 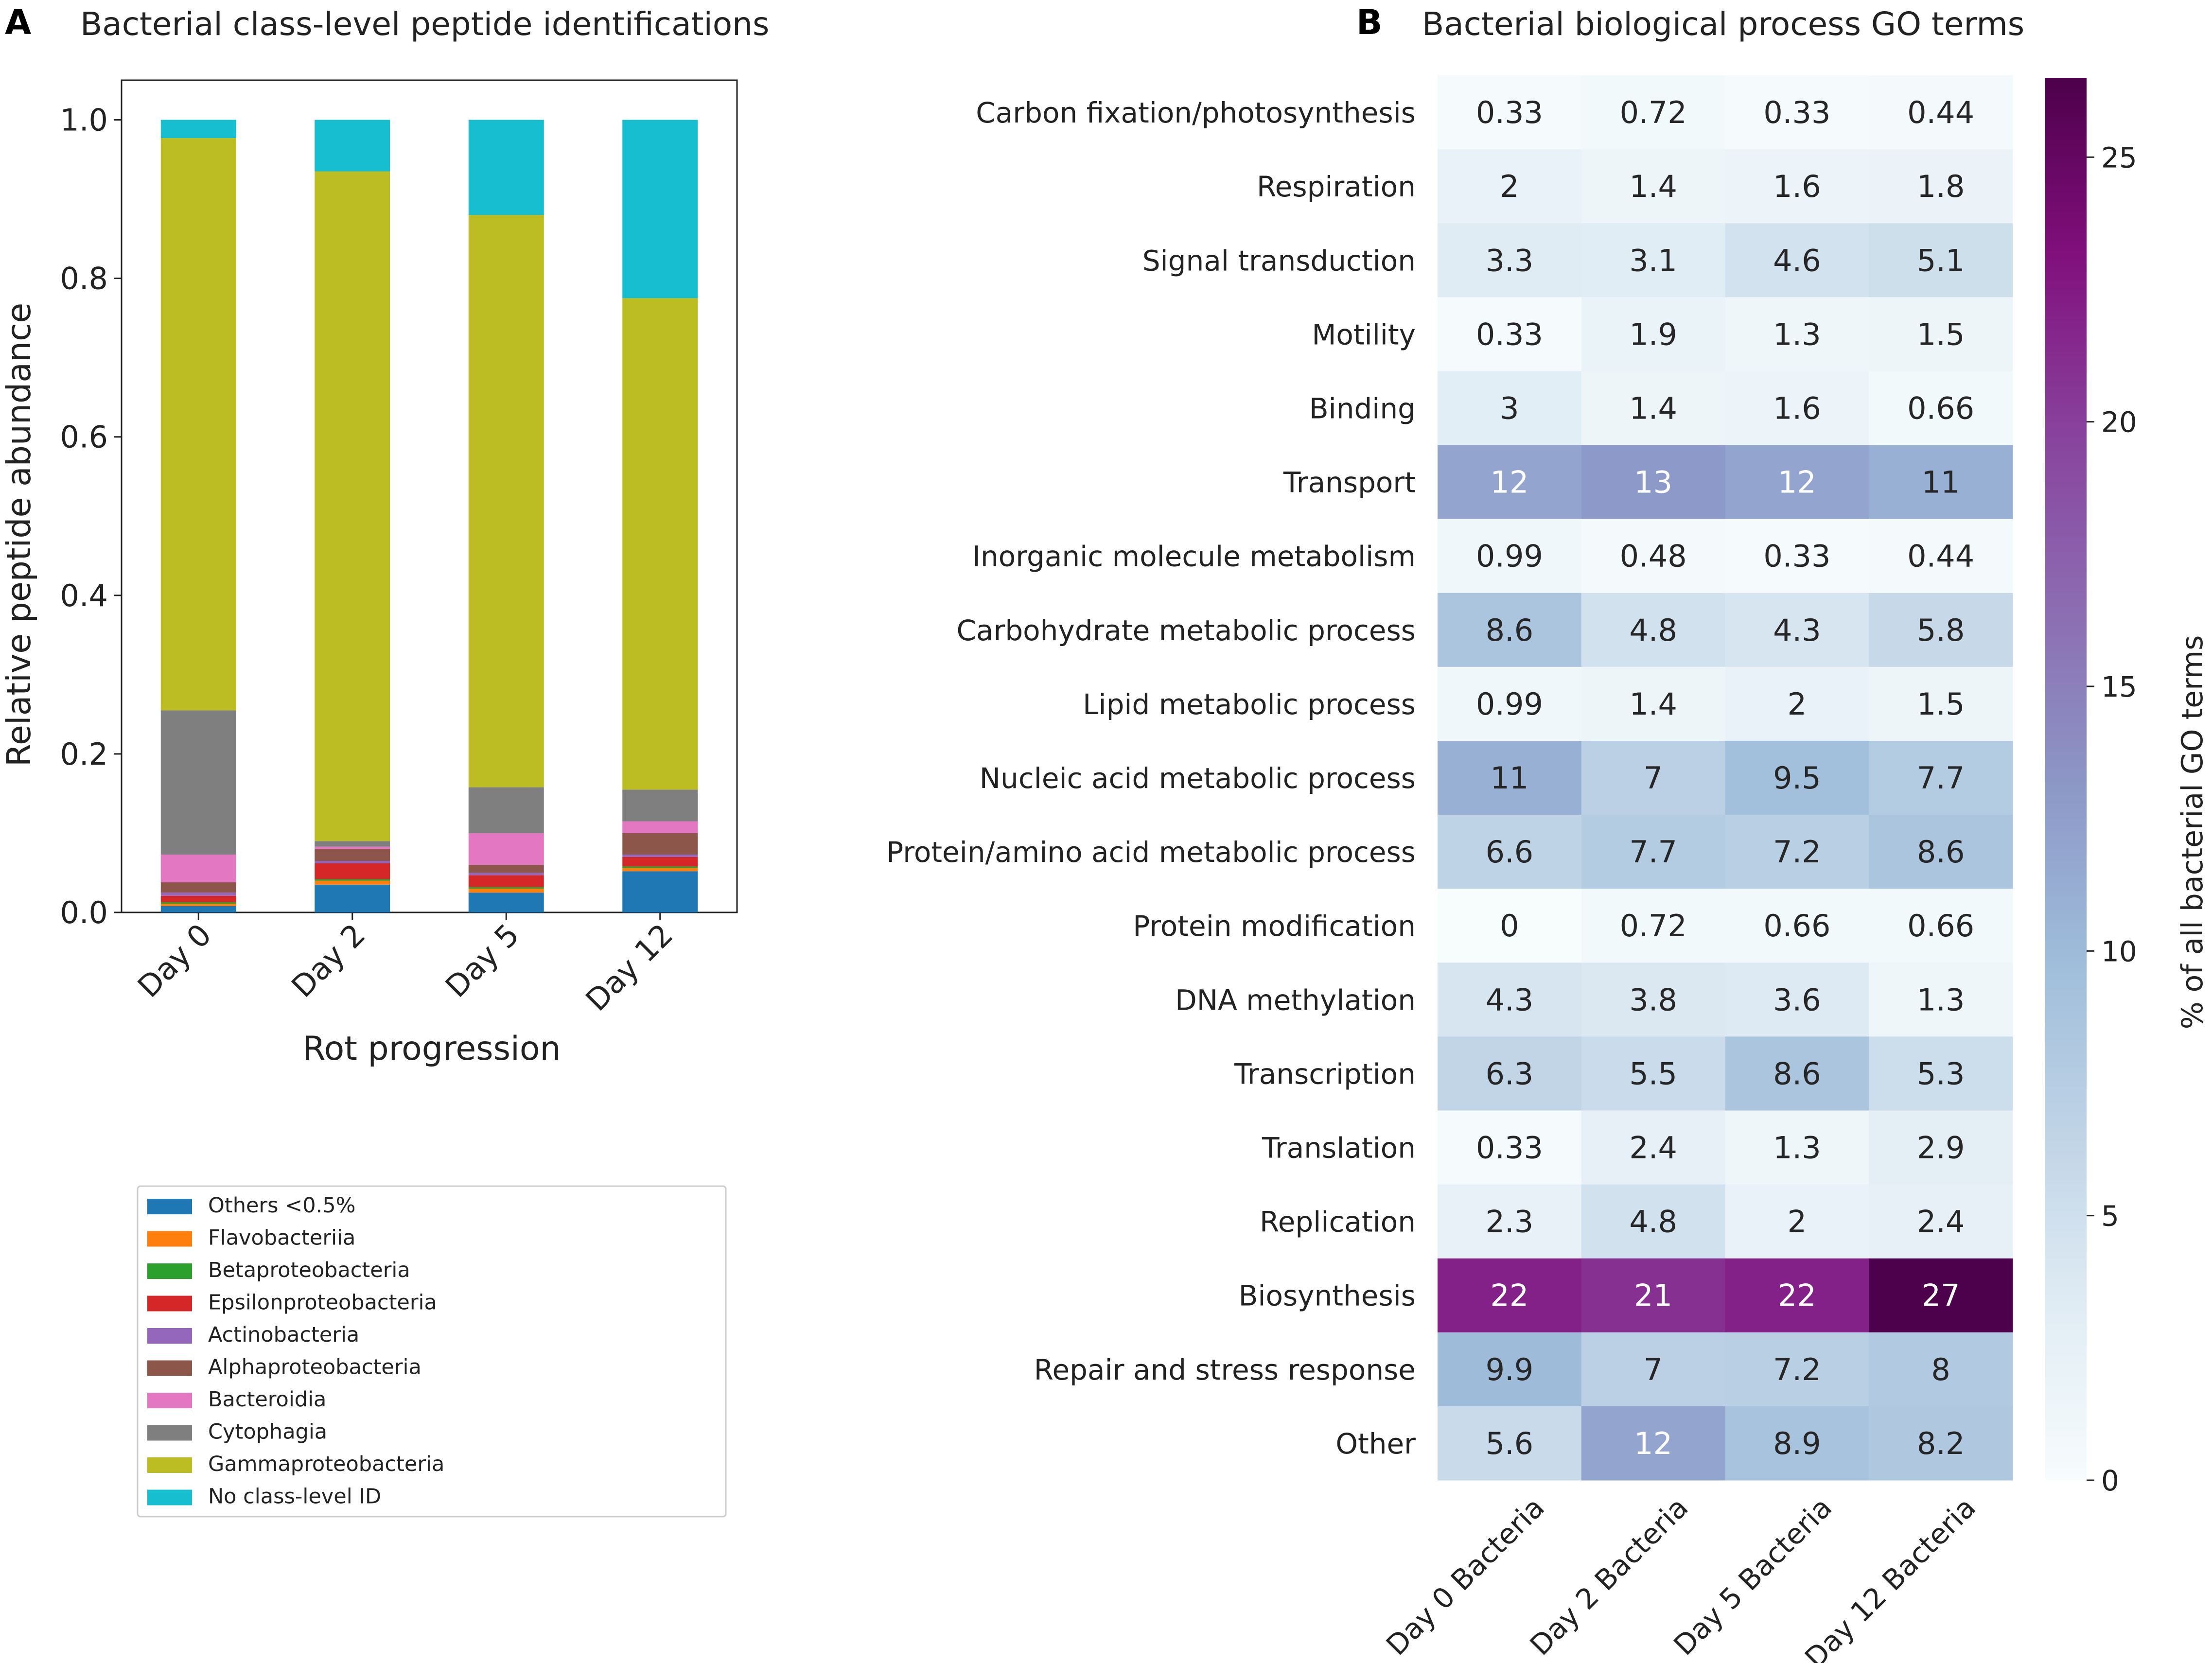 I want to click on heatmap-cell-value: 2.4, so click(x=1653, y=1148).